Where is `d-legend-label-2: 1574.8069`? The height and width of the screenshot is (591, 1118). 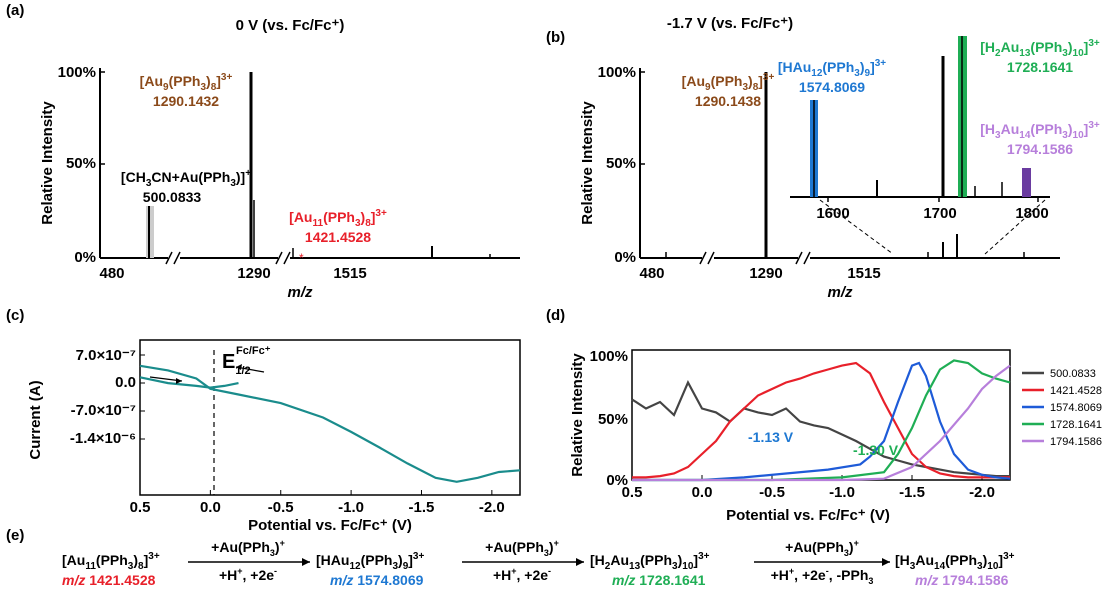 d-legend-label-2: 1574.8069 is located at coordinates (1076, 408).